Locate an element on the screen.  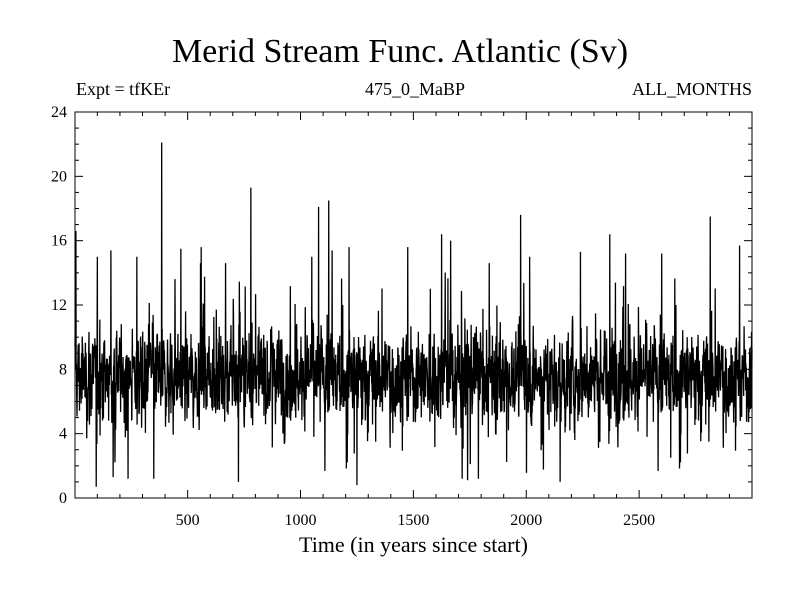
x-axis-label: Time (in years since start) is located at coordinates (413, 544).